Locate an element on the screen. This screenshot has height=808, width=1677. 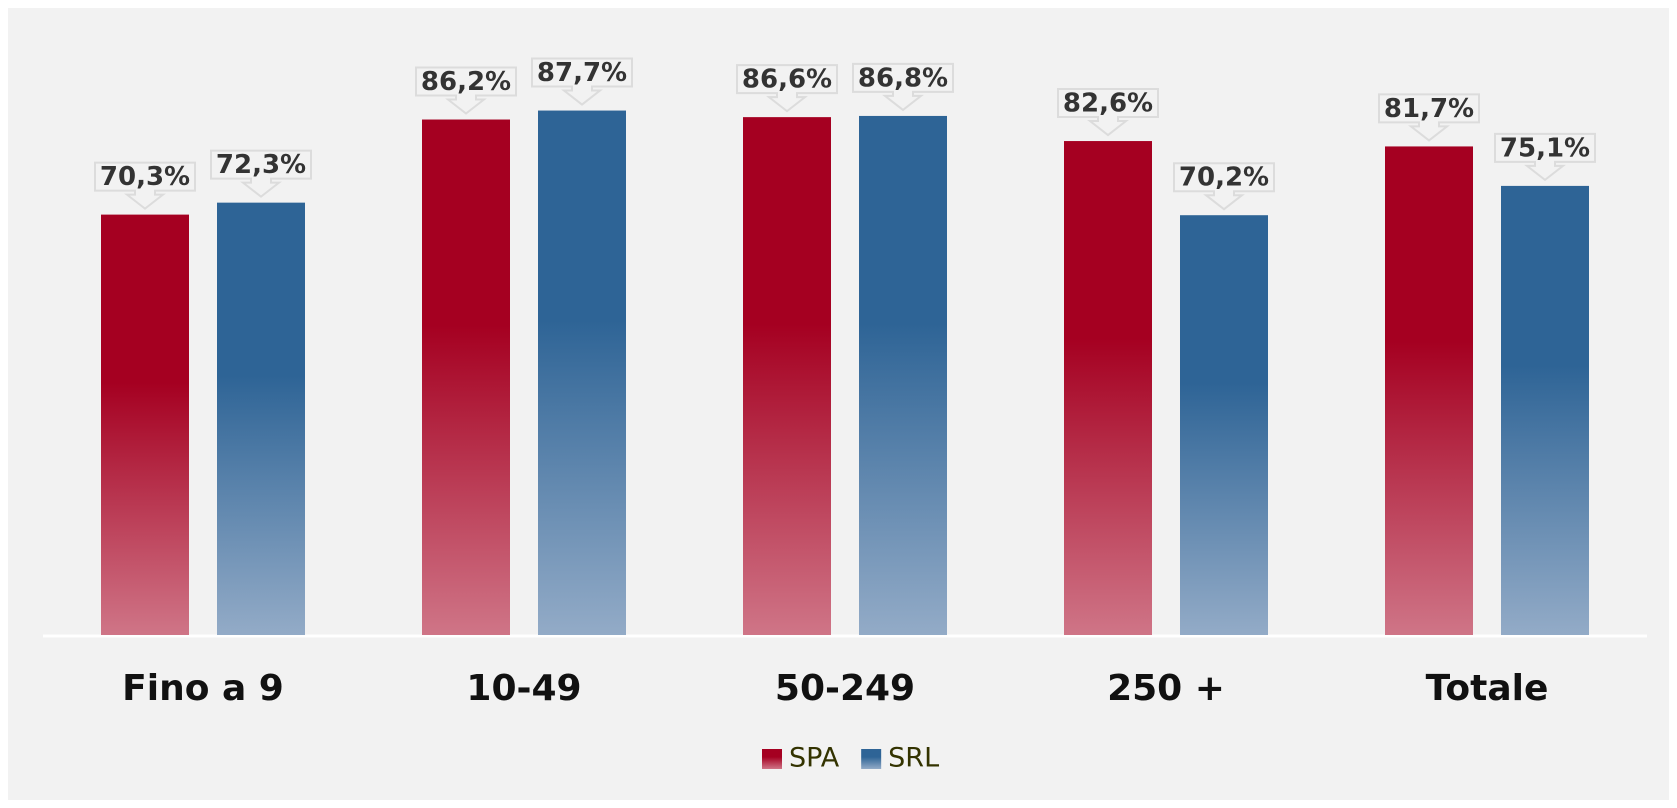
data-label: 70,2% is located at coordinates (1224, 178).